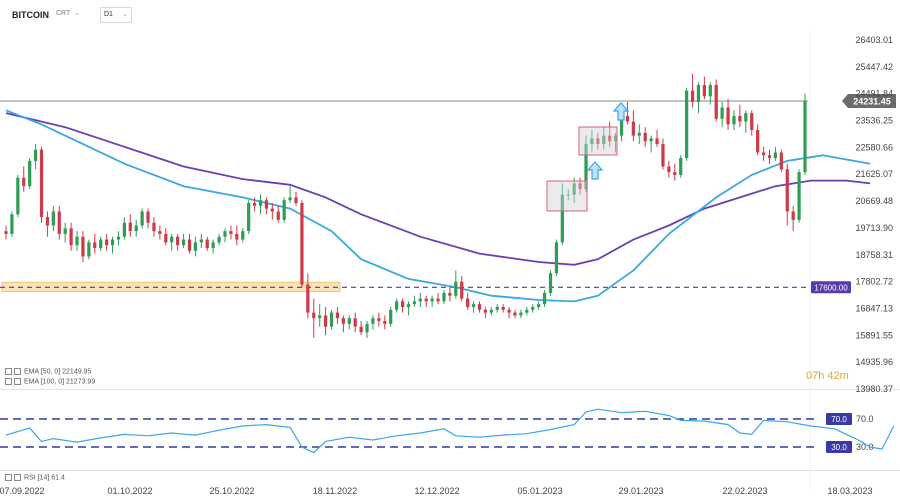 Image resolution: width=900 pixels, height=503 pixels. What do you see at coordinates (869, 101) in the screenshot?
I see `current-price-tag` at bounding box center [869, 101].